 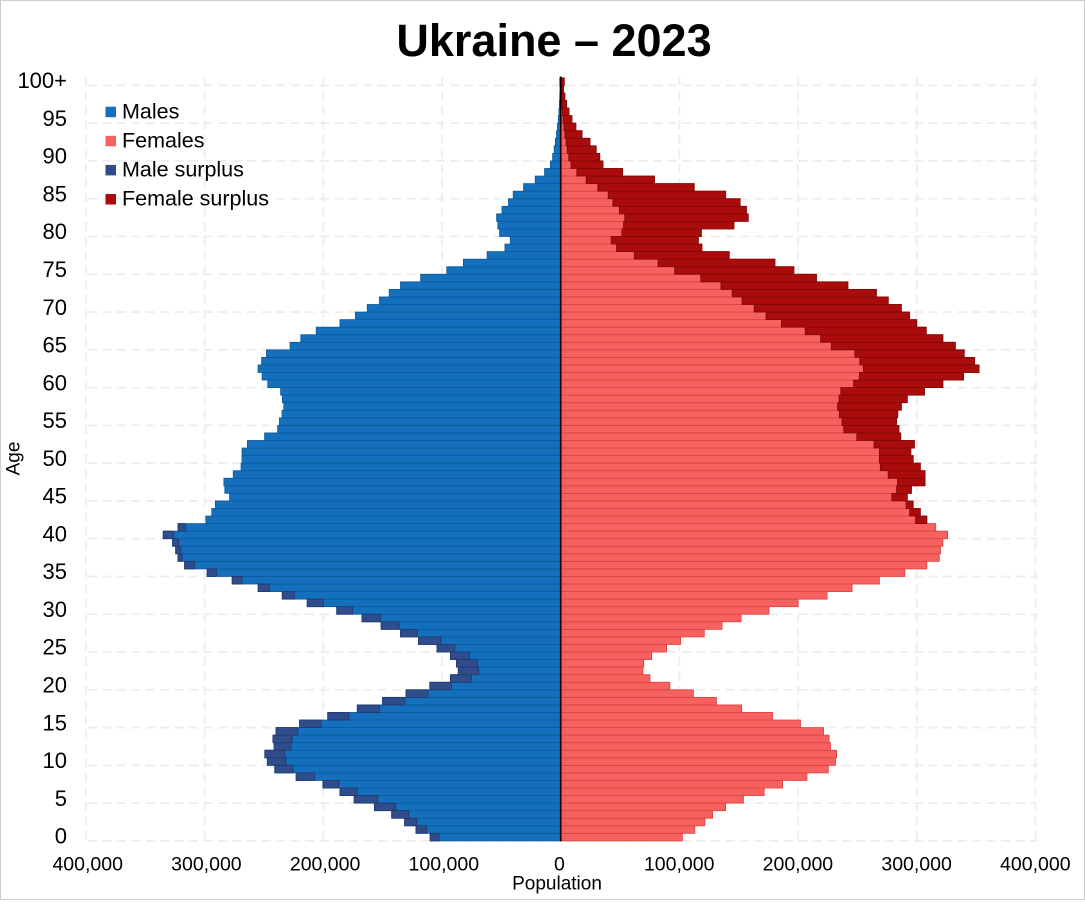 What do you see at coordinates (55, 647) in the screenshot?
I see `svg-text: 25` at bounding box center [55, 647].